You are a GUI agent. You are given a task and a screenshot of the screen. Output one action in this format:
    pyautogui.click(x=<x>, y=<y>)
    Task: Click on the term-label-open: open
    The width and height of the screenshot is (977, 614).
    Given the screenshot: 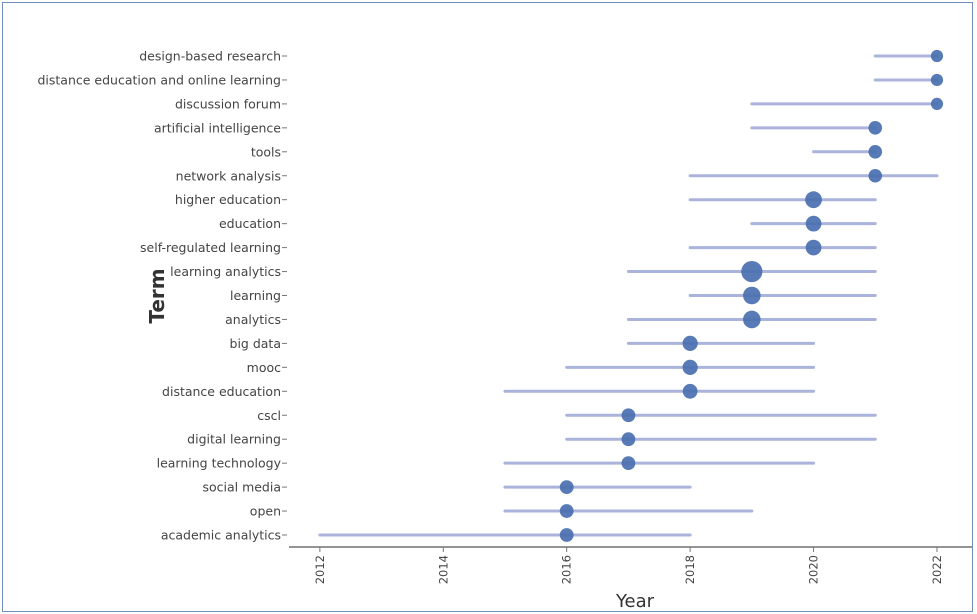 What is the action you would take?
    pyautogui.click(x=265, y=511)
    